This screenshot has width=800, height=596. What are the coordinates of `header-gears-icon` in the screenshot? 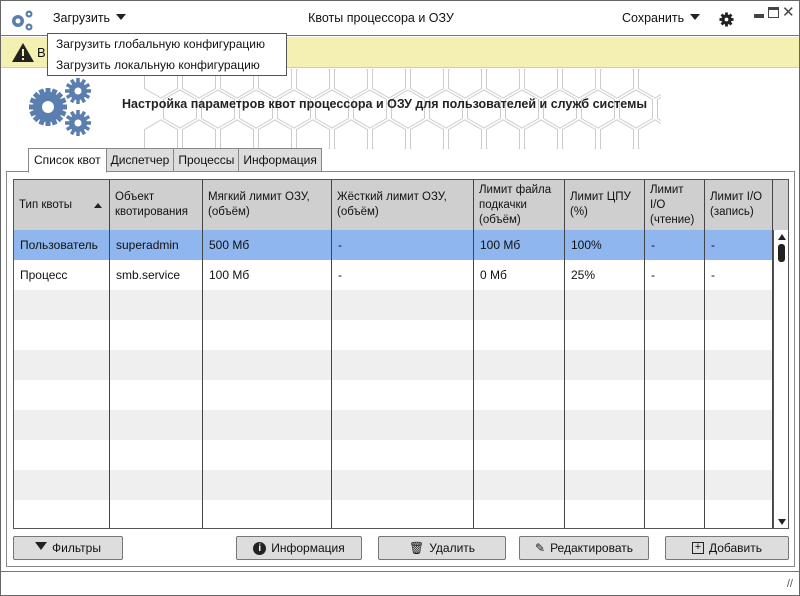 It's located at (60, 107).